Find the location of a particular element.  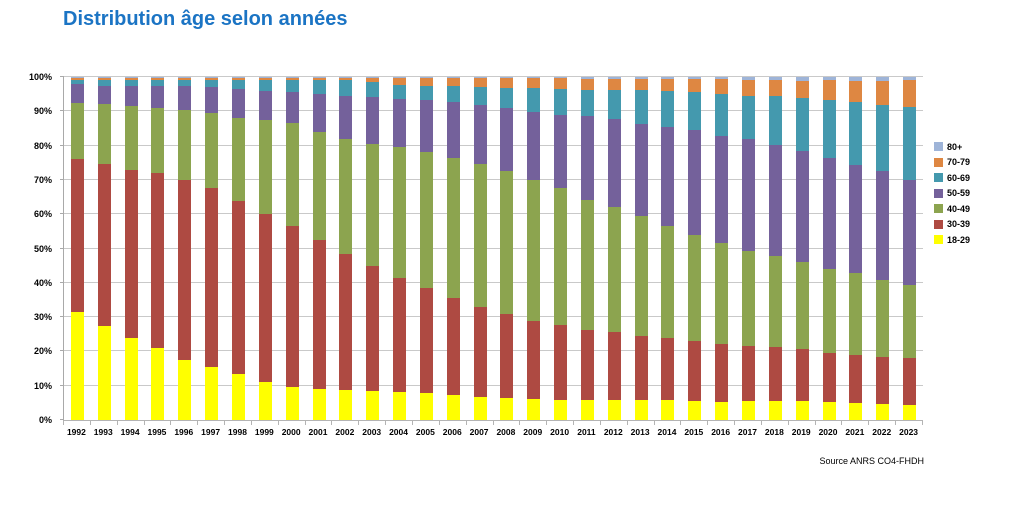

stacked-bar-2018 is located at coordinates (775, 248).